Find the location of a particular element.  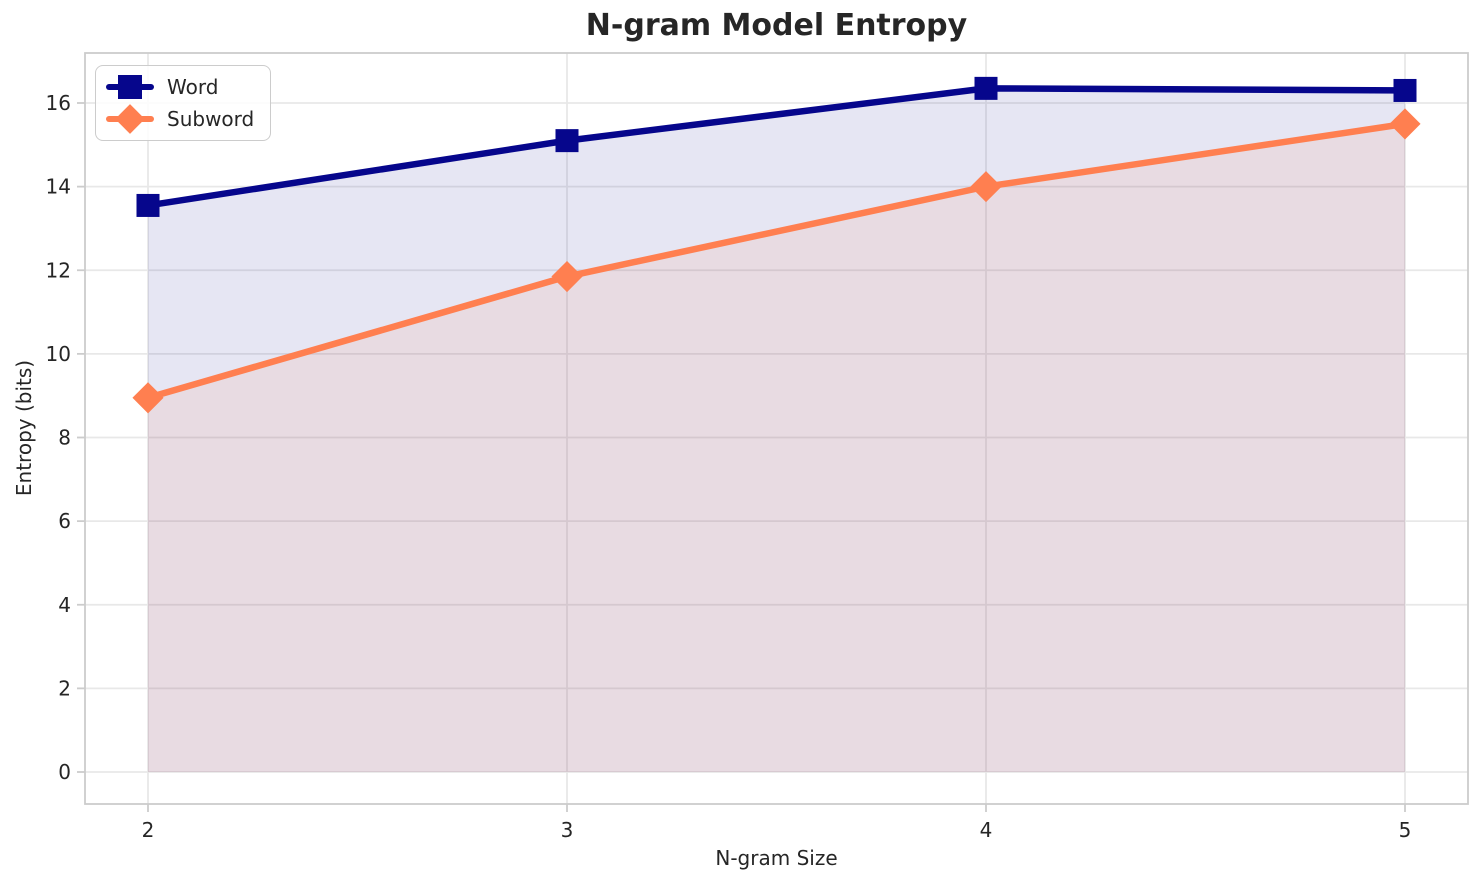

word-square-marker-icon is located at coordinates (130, 87).